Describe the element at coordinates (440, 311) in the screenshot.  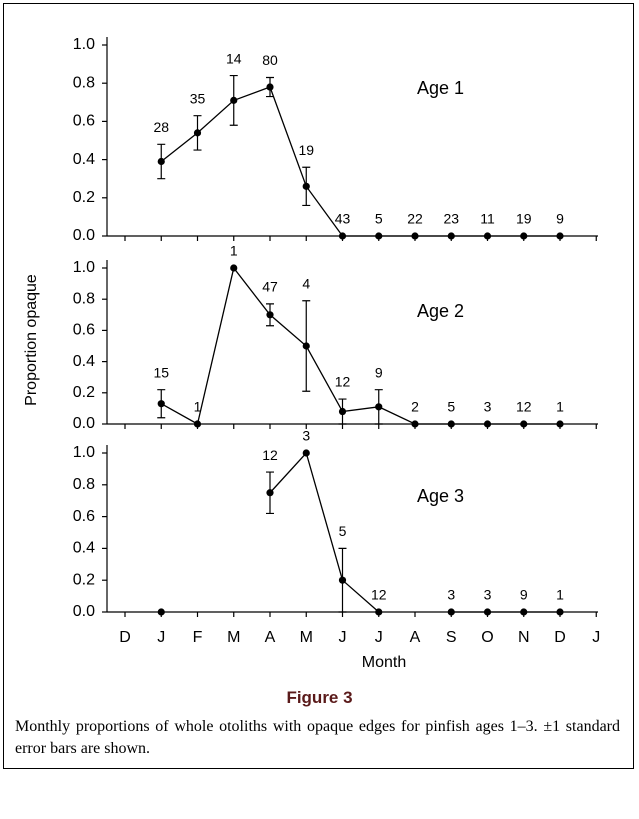
I see `panel-title: Age 2` at that location.